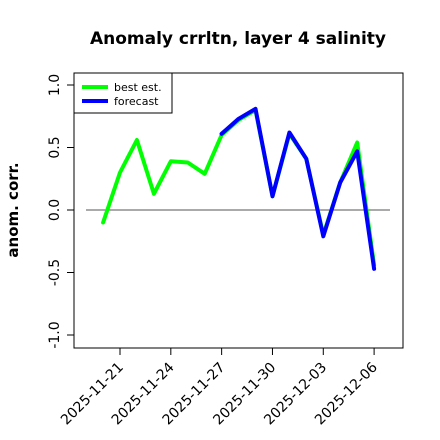 The height and width of the screenshot is (440, 440). Describe the element at coordinates (138, 87) in the screenshot. I see `legend-label-best-est: best est.` at that location.